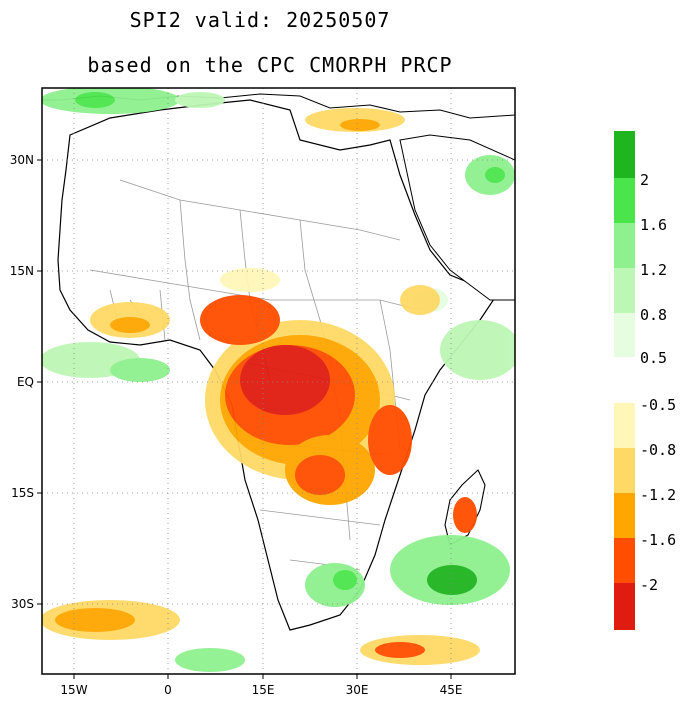 The width and height of the screenshot is (690, 703). What do you see at coordinates (658, 450) in the screenshot?
I see `colorbar-dry-label-2: -0.8` at bounding box center [658, 450].